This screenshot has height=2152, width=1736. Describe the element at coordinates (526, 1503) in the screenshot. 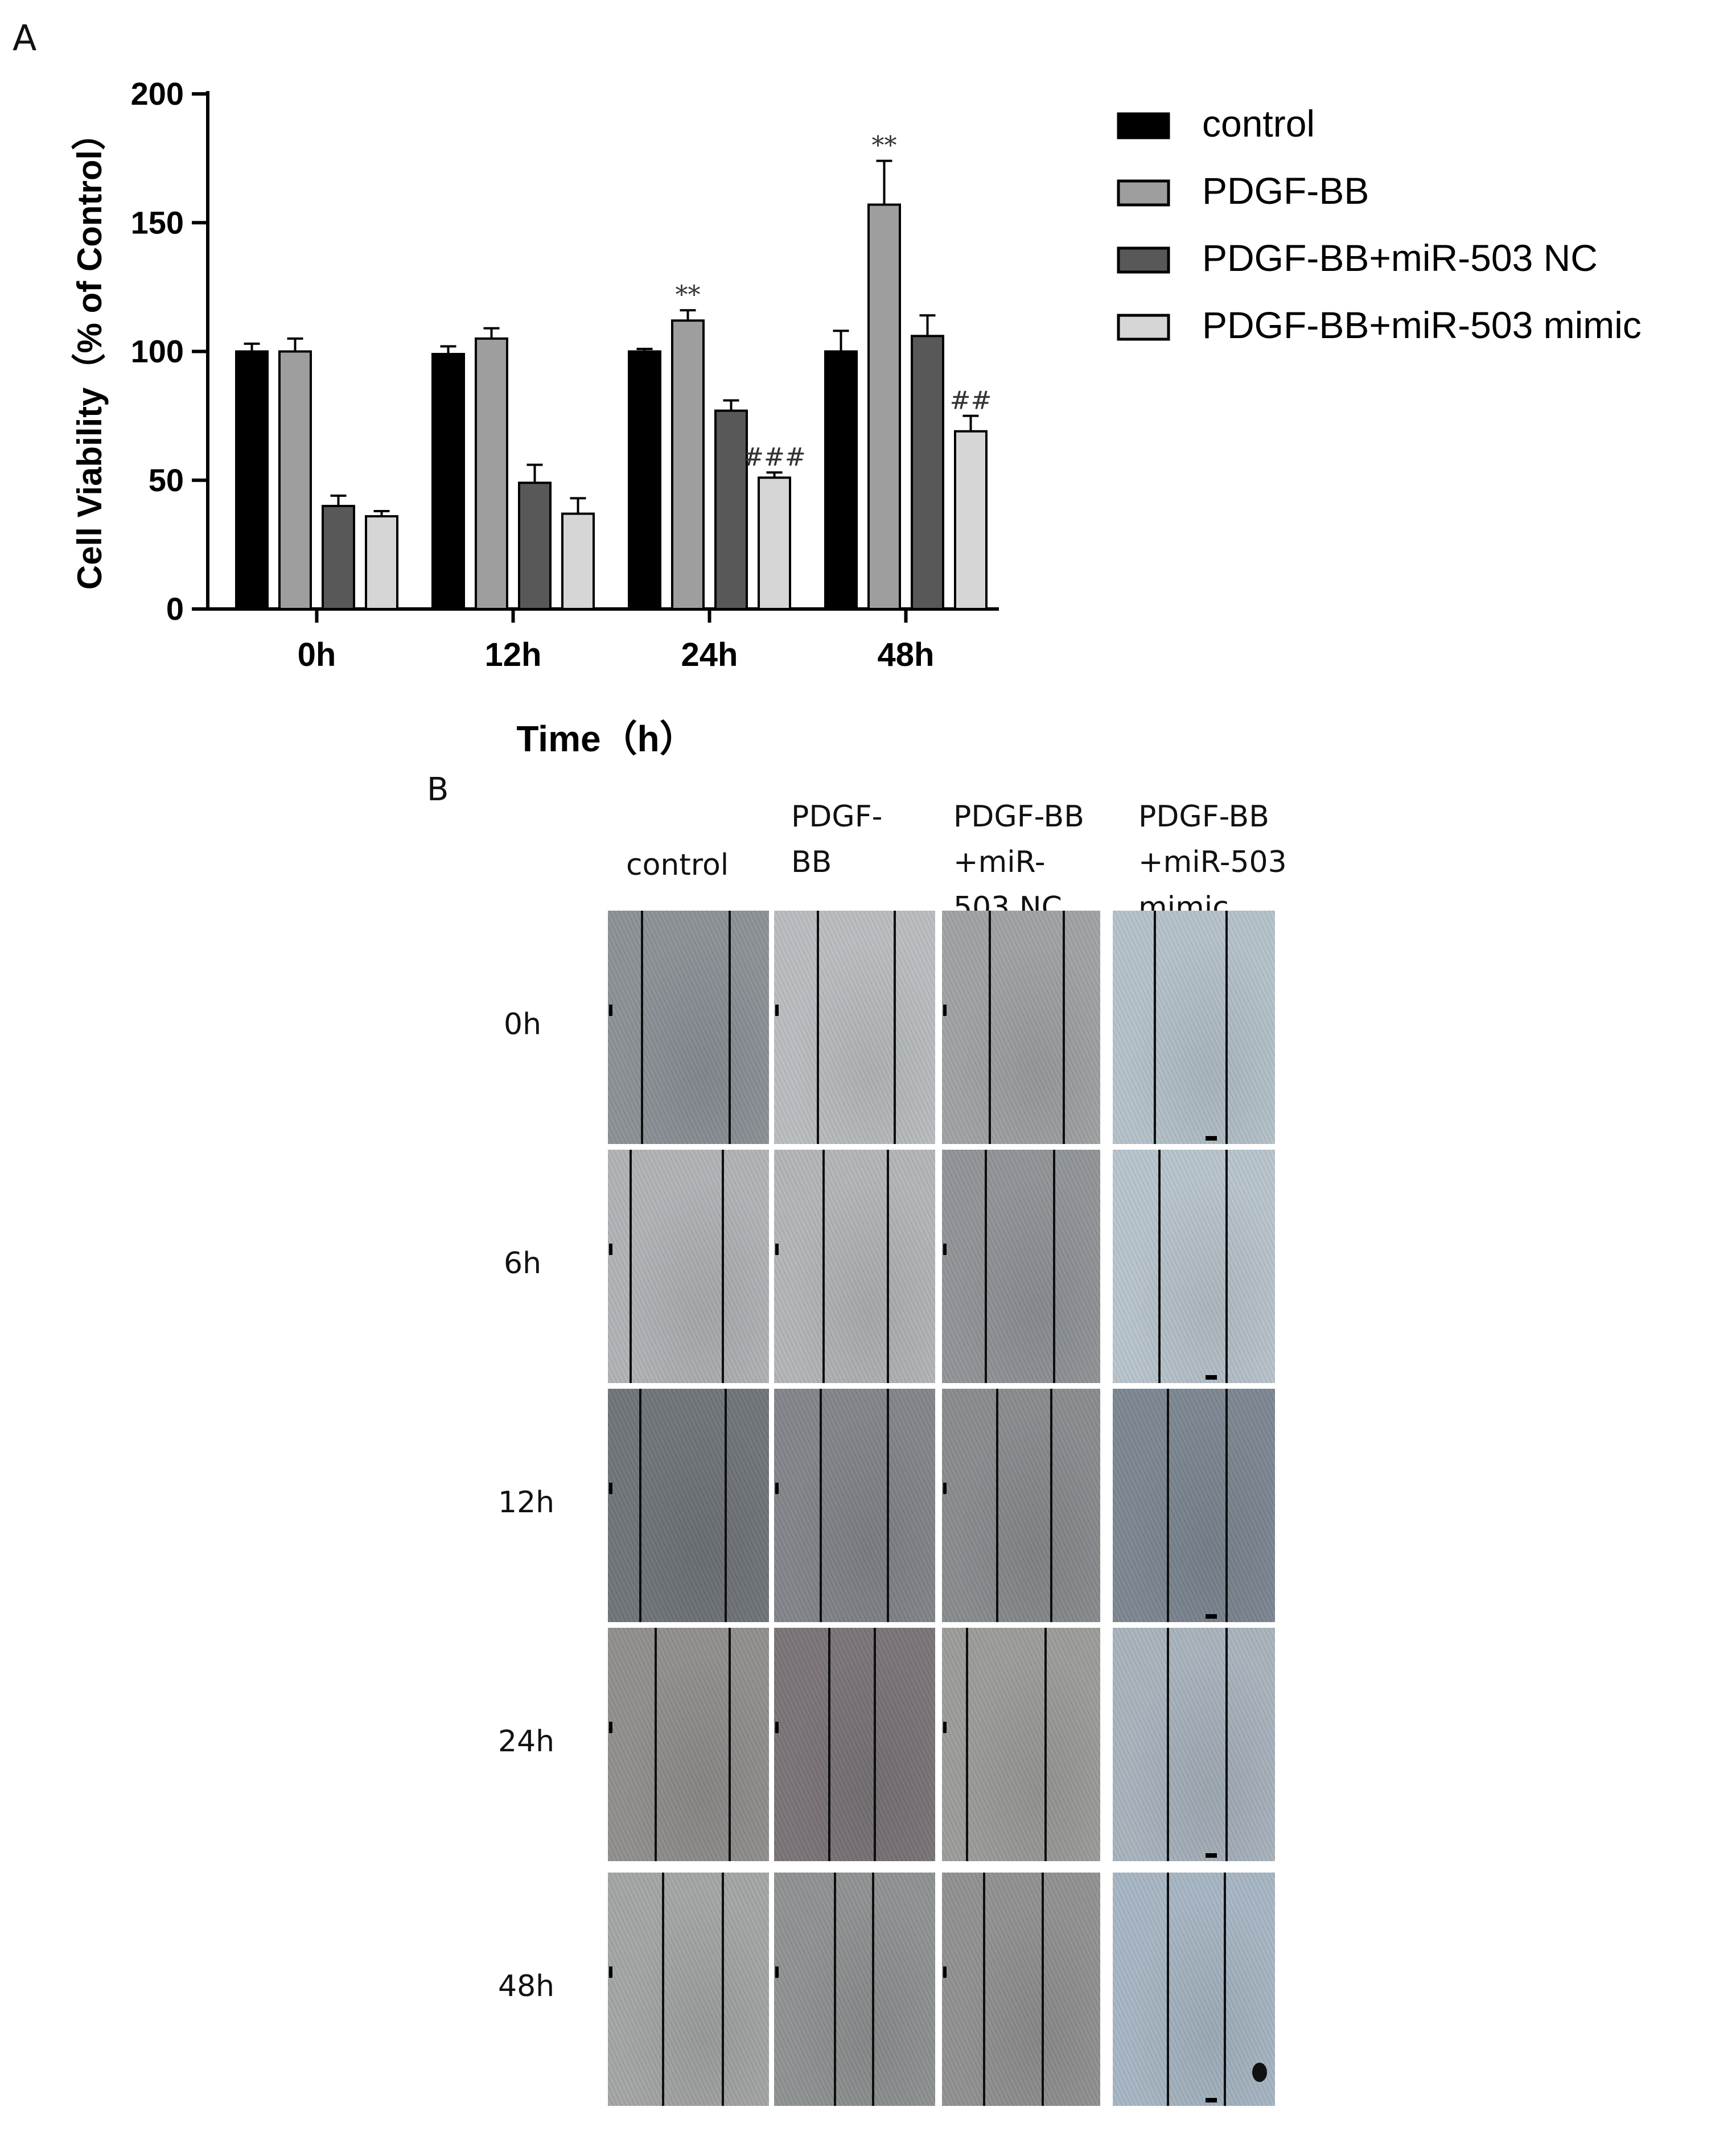

I see `row-time-label: 12h` at that location.